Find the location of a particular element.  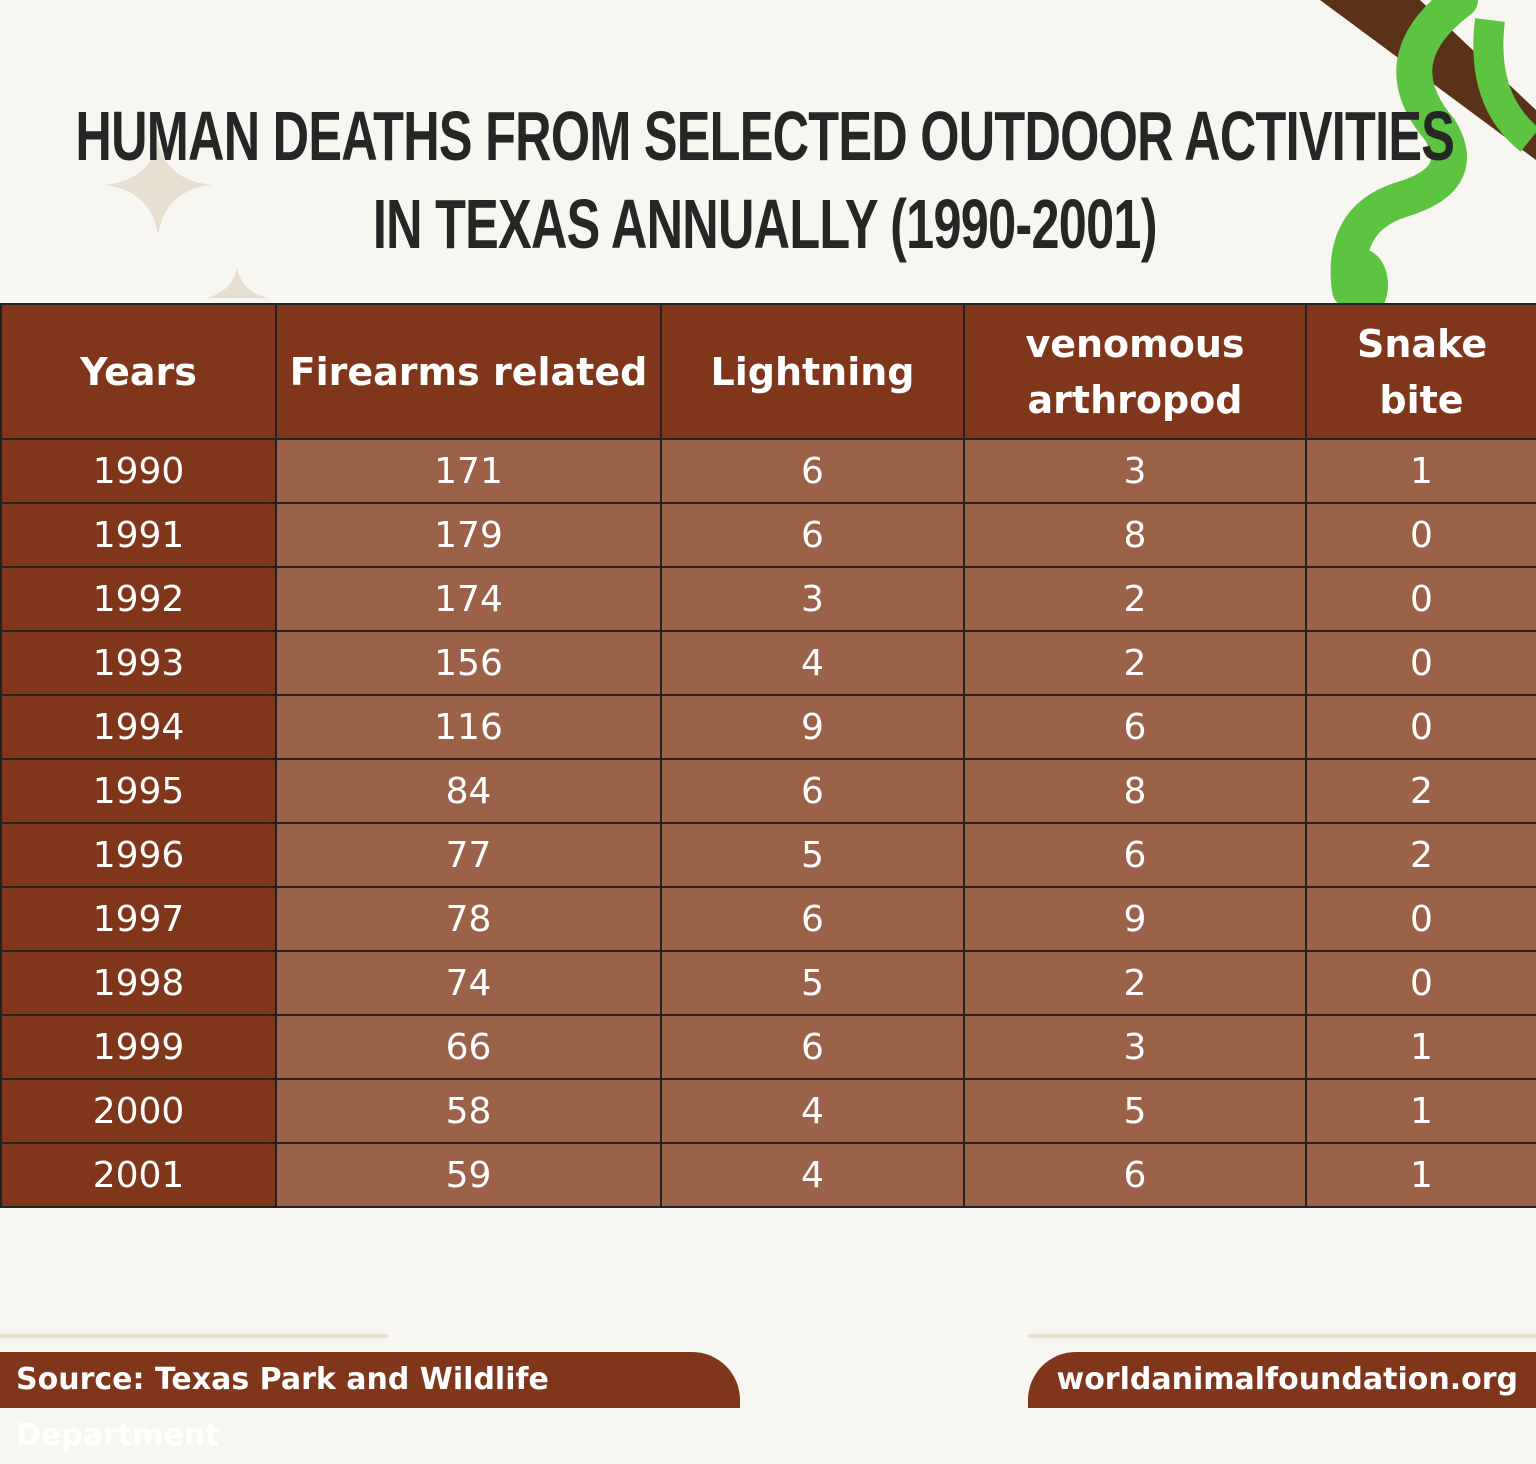

value-cell: 174 is located at coordinates (468, 599).